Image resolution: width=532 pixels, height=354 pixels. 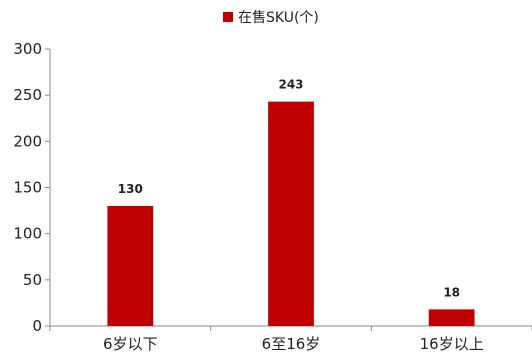 I want to click on y-tick-label: 200, so click(x=27, y=141).